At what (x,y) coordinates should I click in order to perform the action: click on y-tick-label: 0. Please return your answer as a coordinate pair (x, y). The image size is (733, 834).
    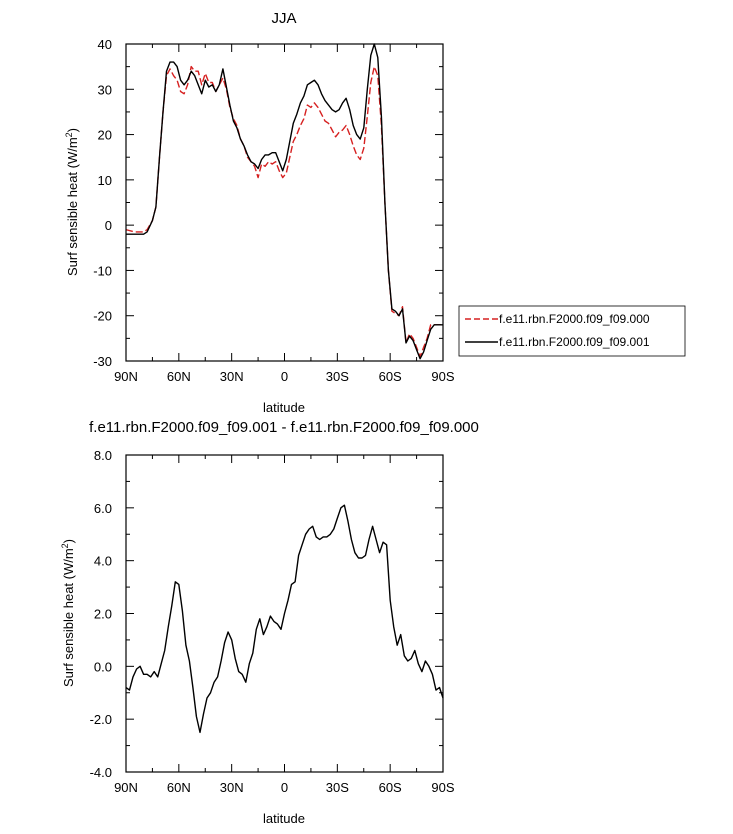
    Looking at the image, I should click on (108, 225).